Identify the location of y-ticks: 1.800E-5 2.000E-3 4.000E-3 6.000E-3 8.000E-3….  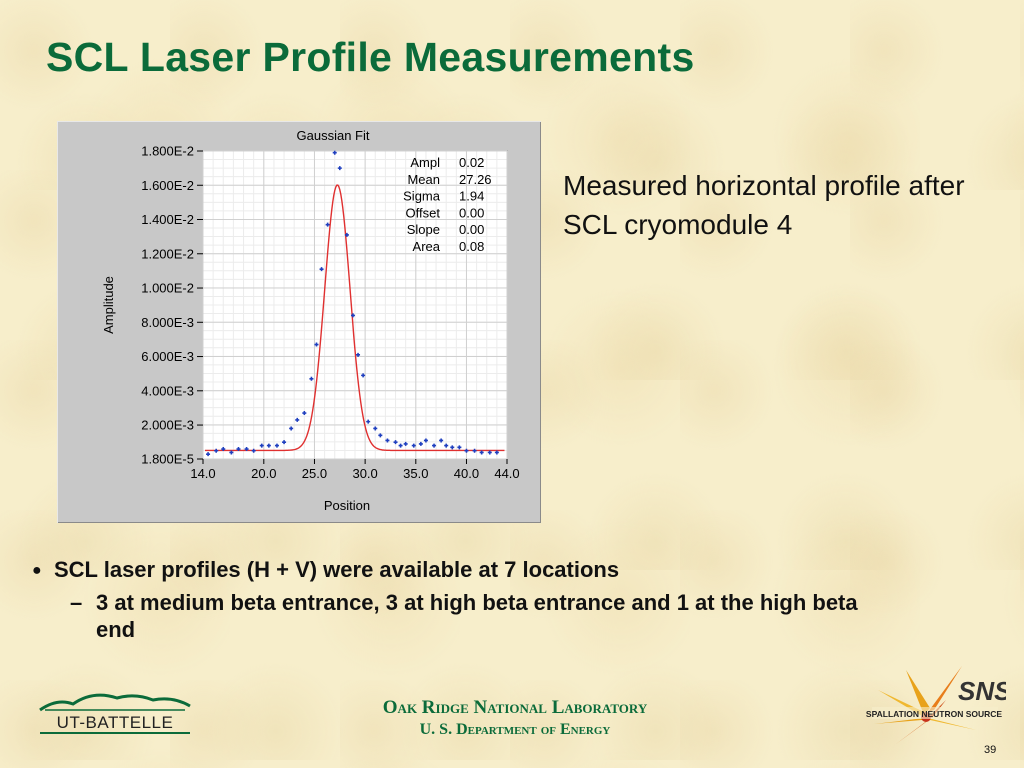
(172, 305).